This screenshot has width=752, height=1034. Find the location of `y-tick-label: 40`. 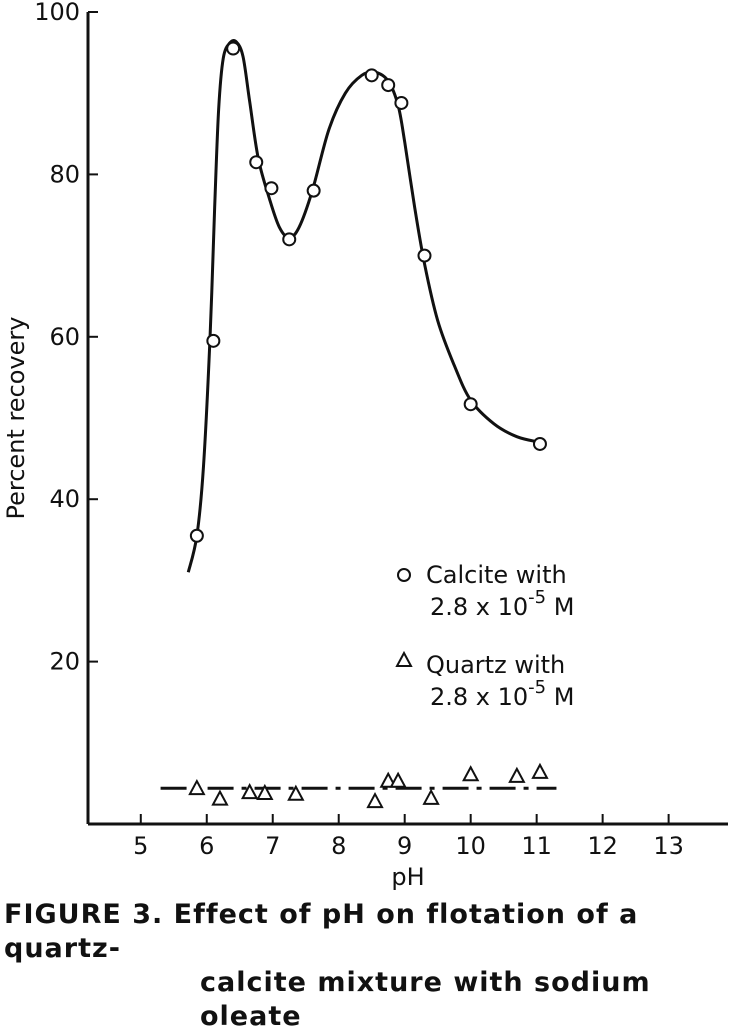

y-tick-label: 40 is located at coordinates (64, 499).